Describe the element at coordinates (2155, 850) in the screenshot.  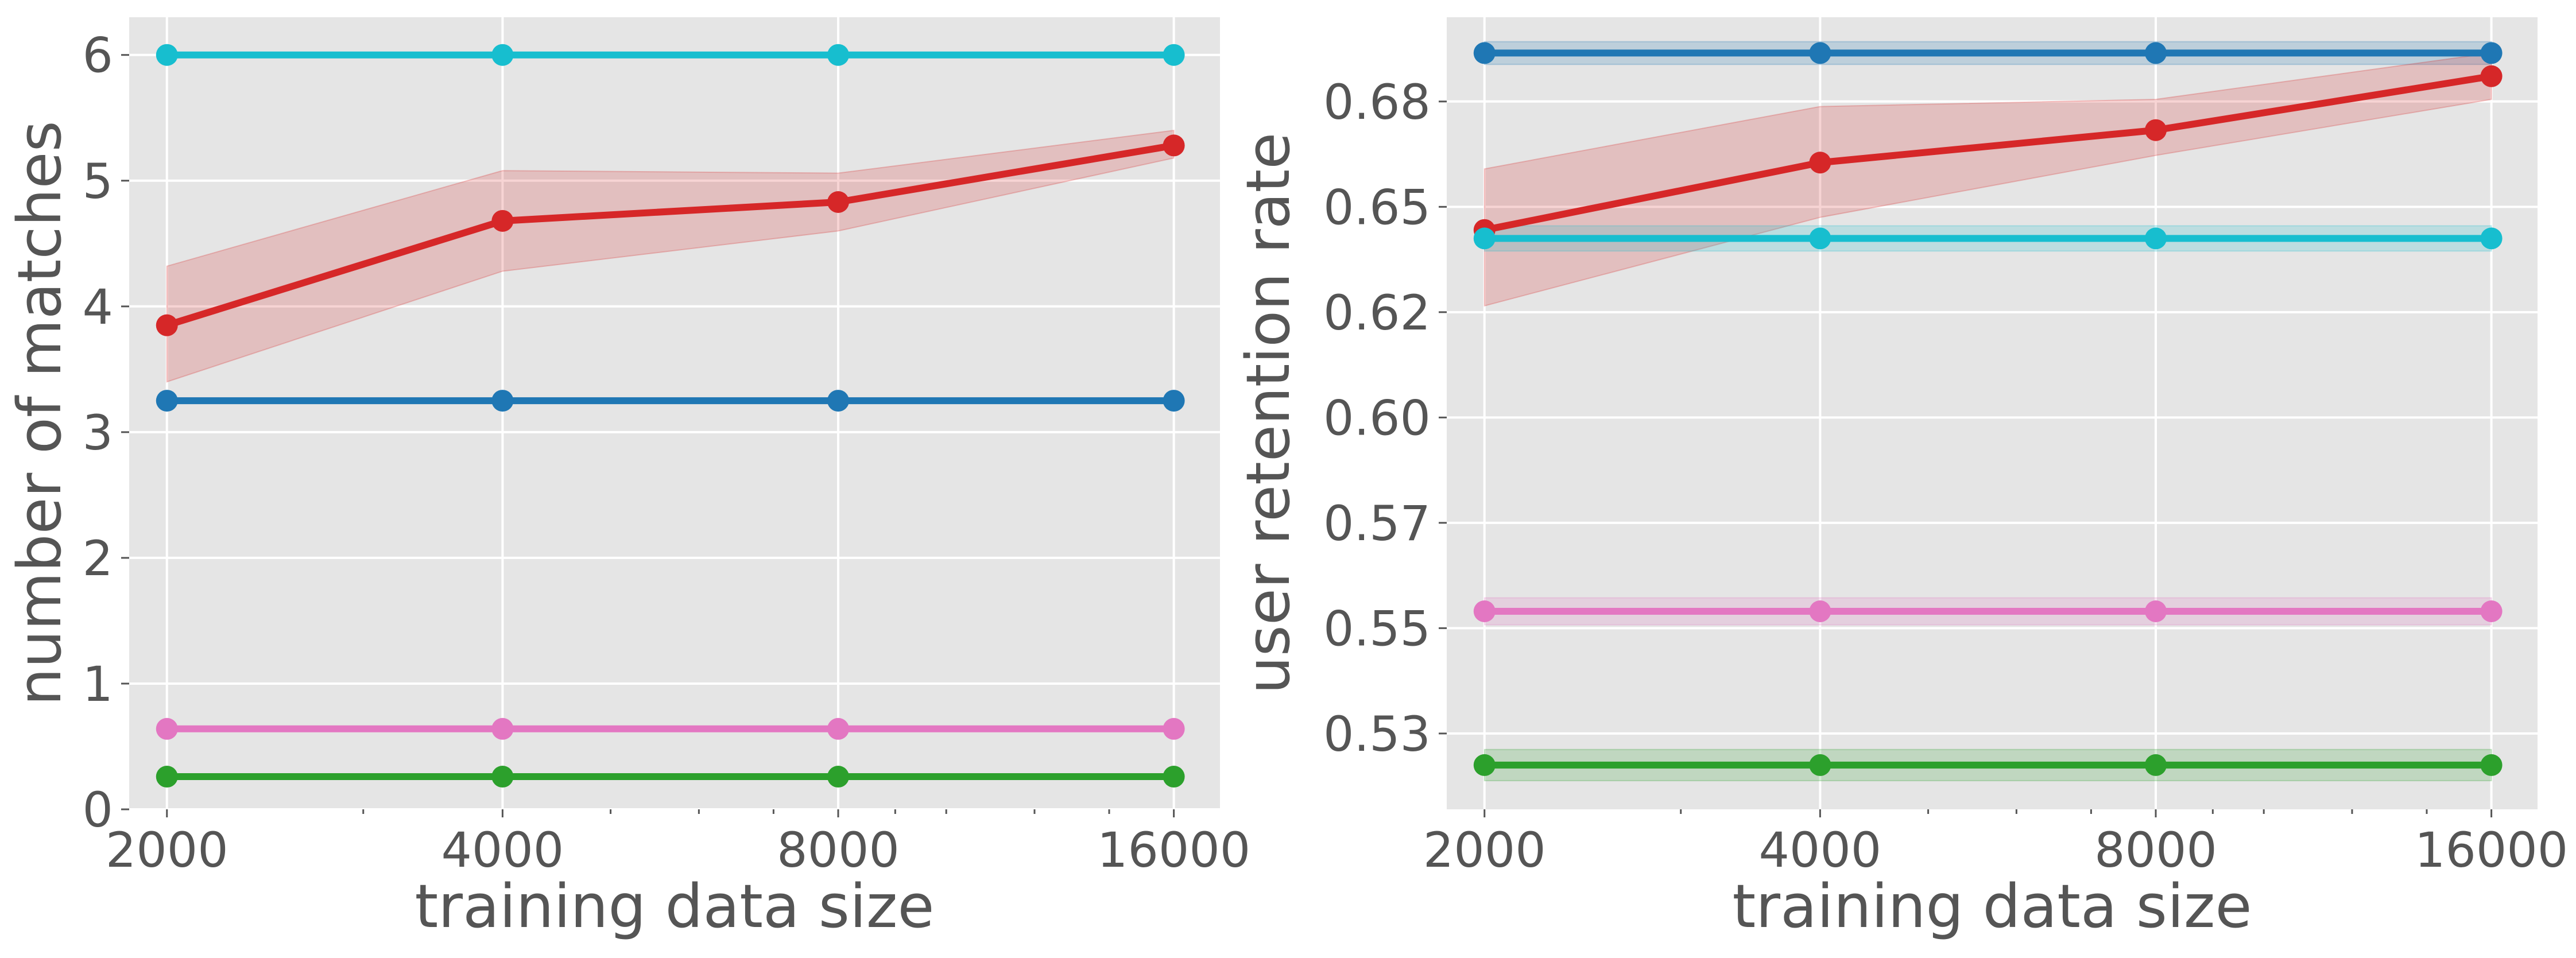
I see `right-x-tick-label-2: 8000` at that location.